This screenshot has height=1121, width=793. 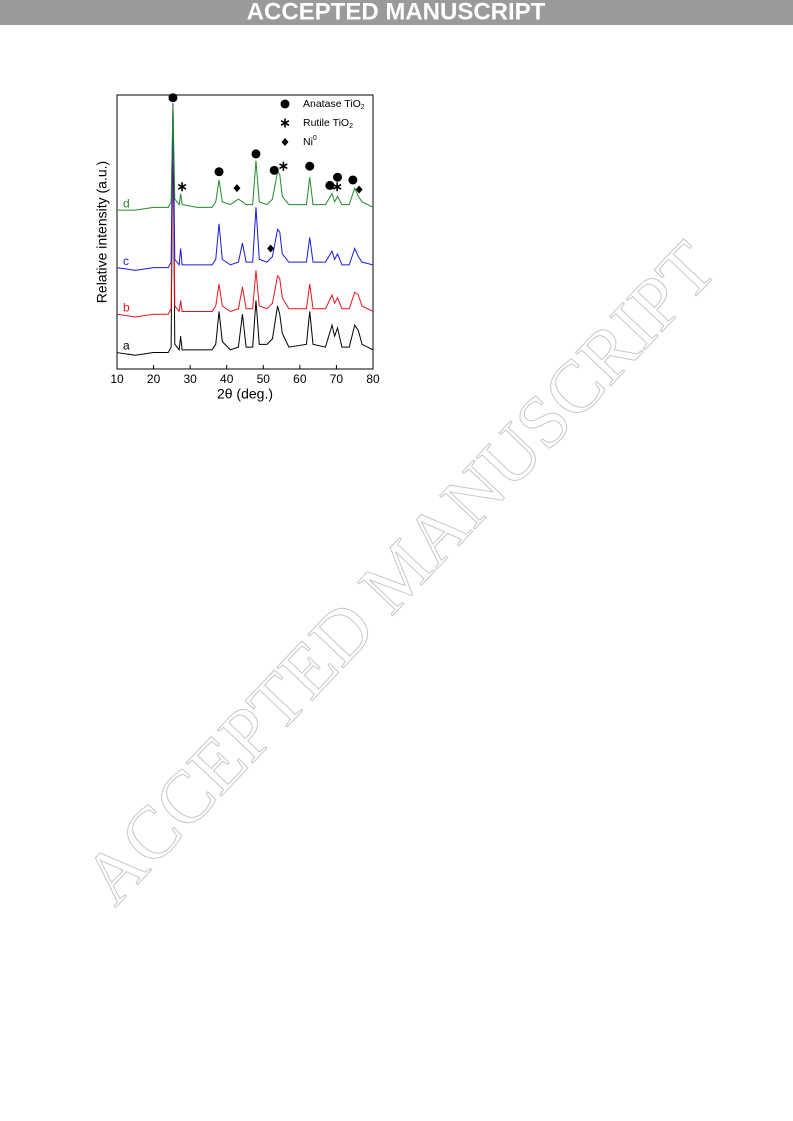 I want to click on series-label: c, so click(x=126, y=261).